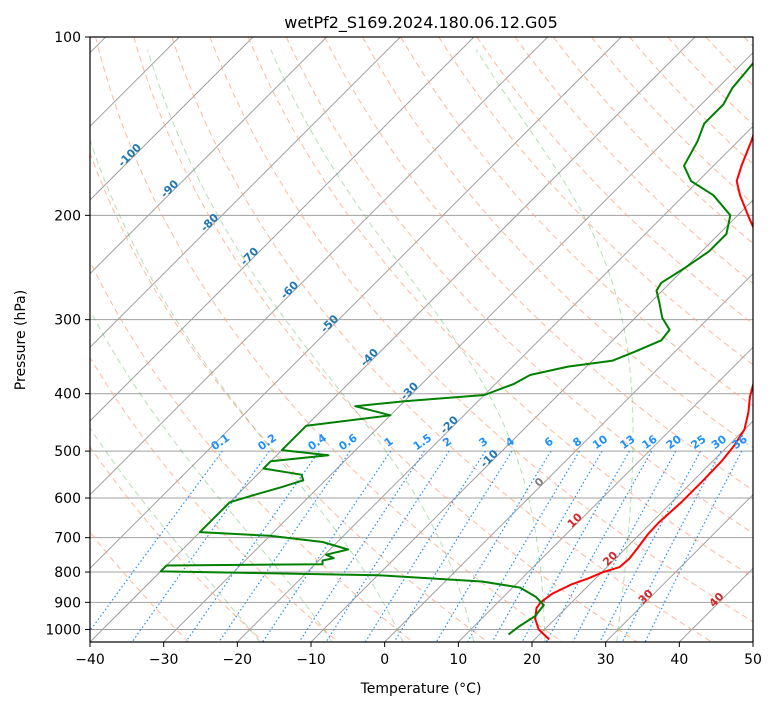  What do you see at coordinates (164, 660) in the screenshot?
I see `x-tick-label: −30` at bounding box center [164, 660].